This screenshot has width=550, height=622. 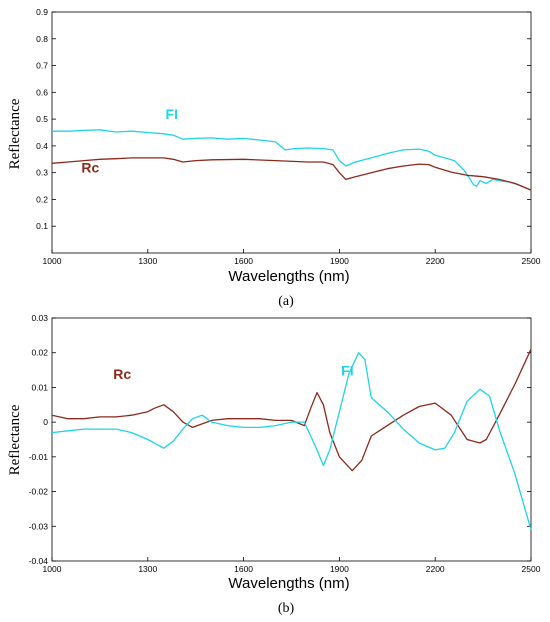 I want to click on y-tick-label: -0.03, so click(x=39, y=526).